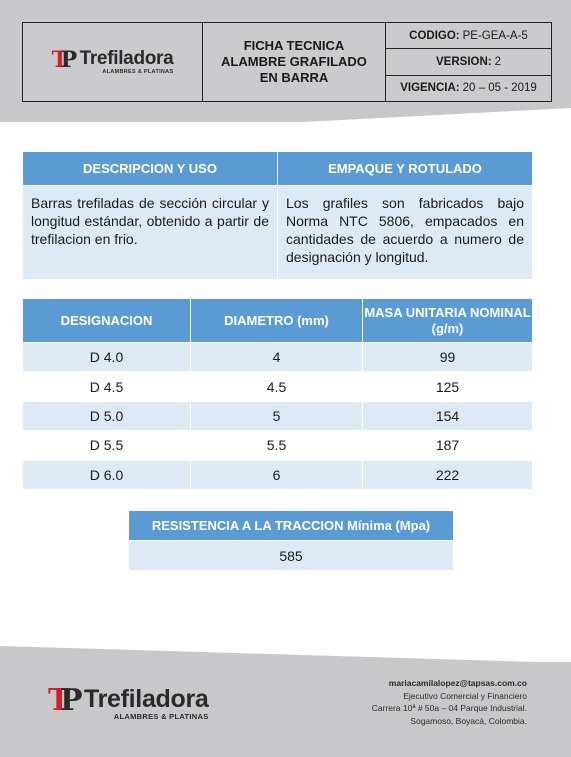 The image size is (571, 757). Describe the element at coordinates (465, 695) in the screenshot. I see `contact-role: Ejecutivo Comercial y Financiero` at that location.